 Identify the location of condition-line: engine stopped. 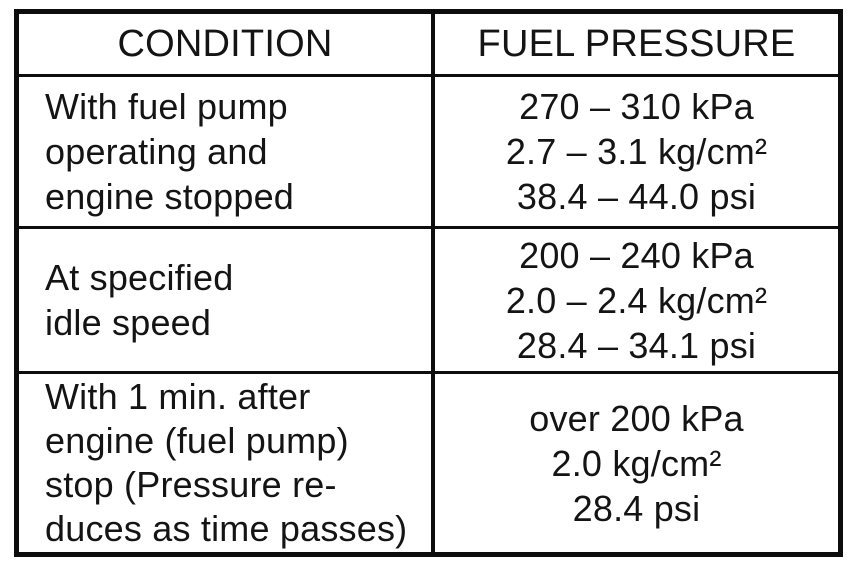
(170, 196).